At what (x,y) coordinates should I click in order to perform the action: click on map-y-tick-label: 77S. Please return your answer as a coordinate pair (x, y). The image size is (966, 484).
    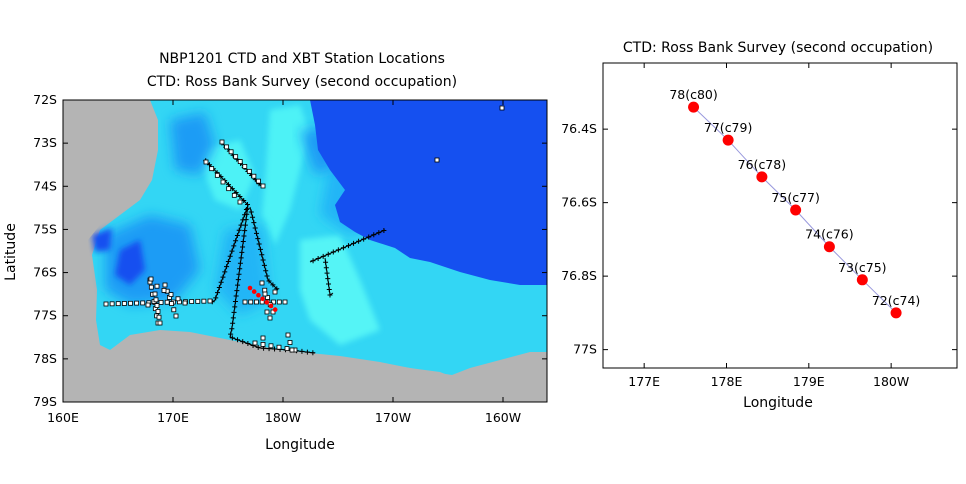
    Looking at the image, I should click on (45, 315).